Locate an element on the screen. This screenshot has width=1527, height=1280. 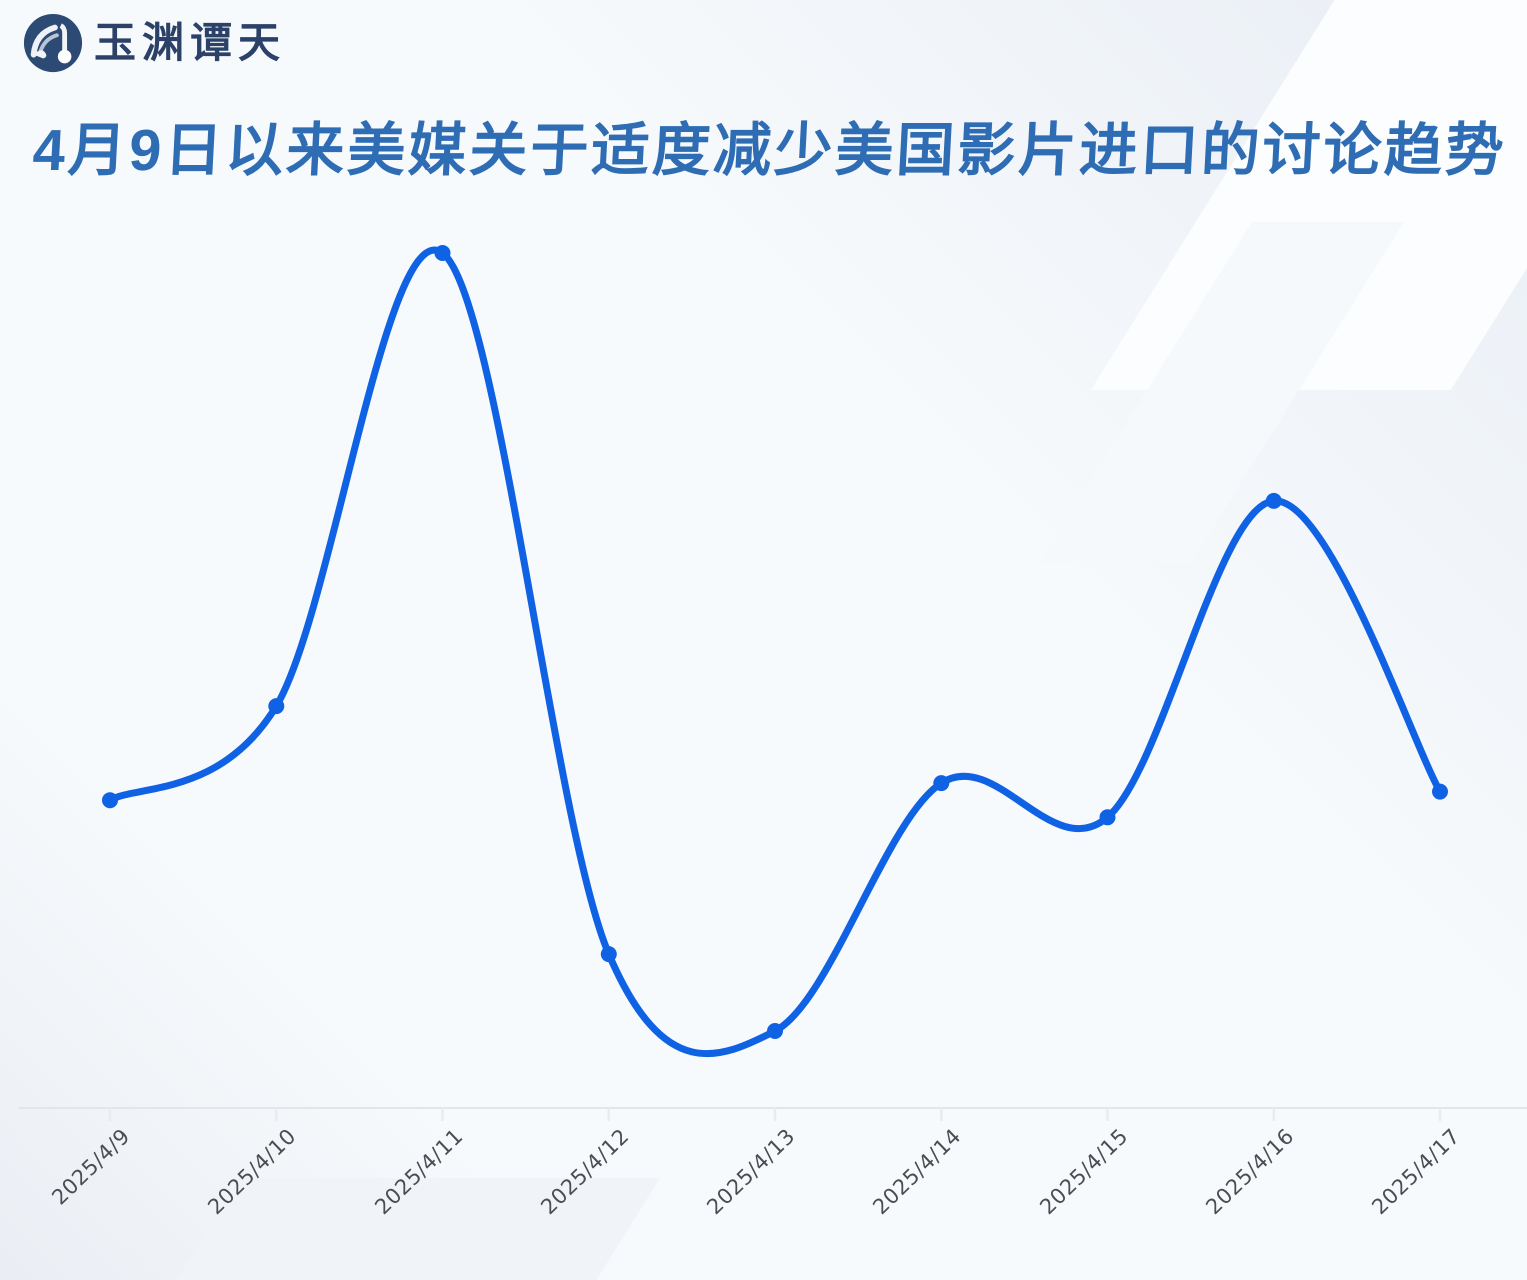
wave-circle-logo-icon is located at coordinates (53, 43).